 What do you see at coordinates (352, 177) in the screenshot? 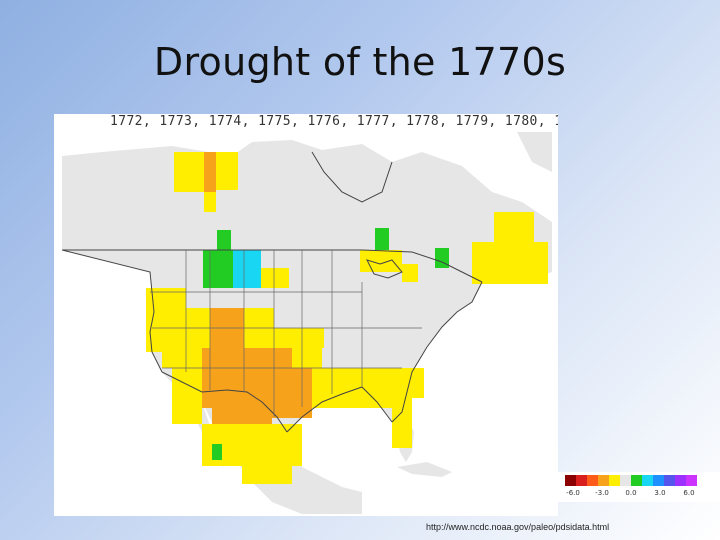
I see `hudson-bay-coast` at bounding box center [352, 177].